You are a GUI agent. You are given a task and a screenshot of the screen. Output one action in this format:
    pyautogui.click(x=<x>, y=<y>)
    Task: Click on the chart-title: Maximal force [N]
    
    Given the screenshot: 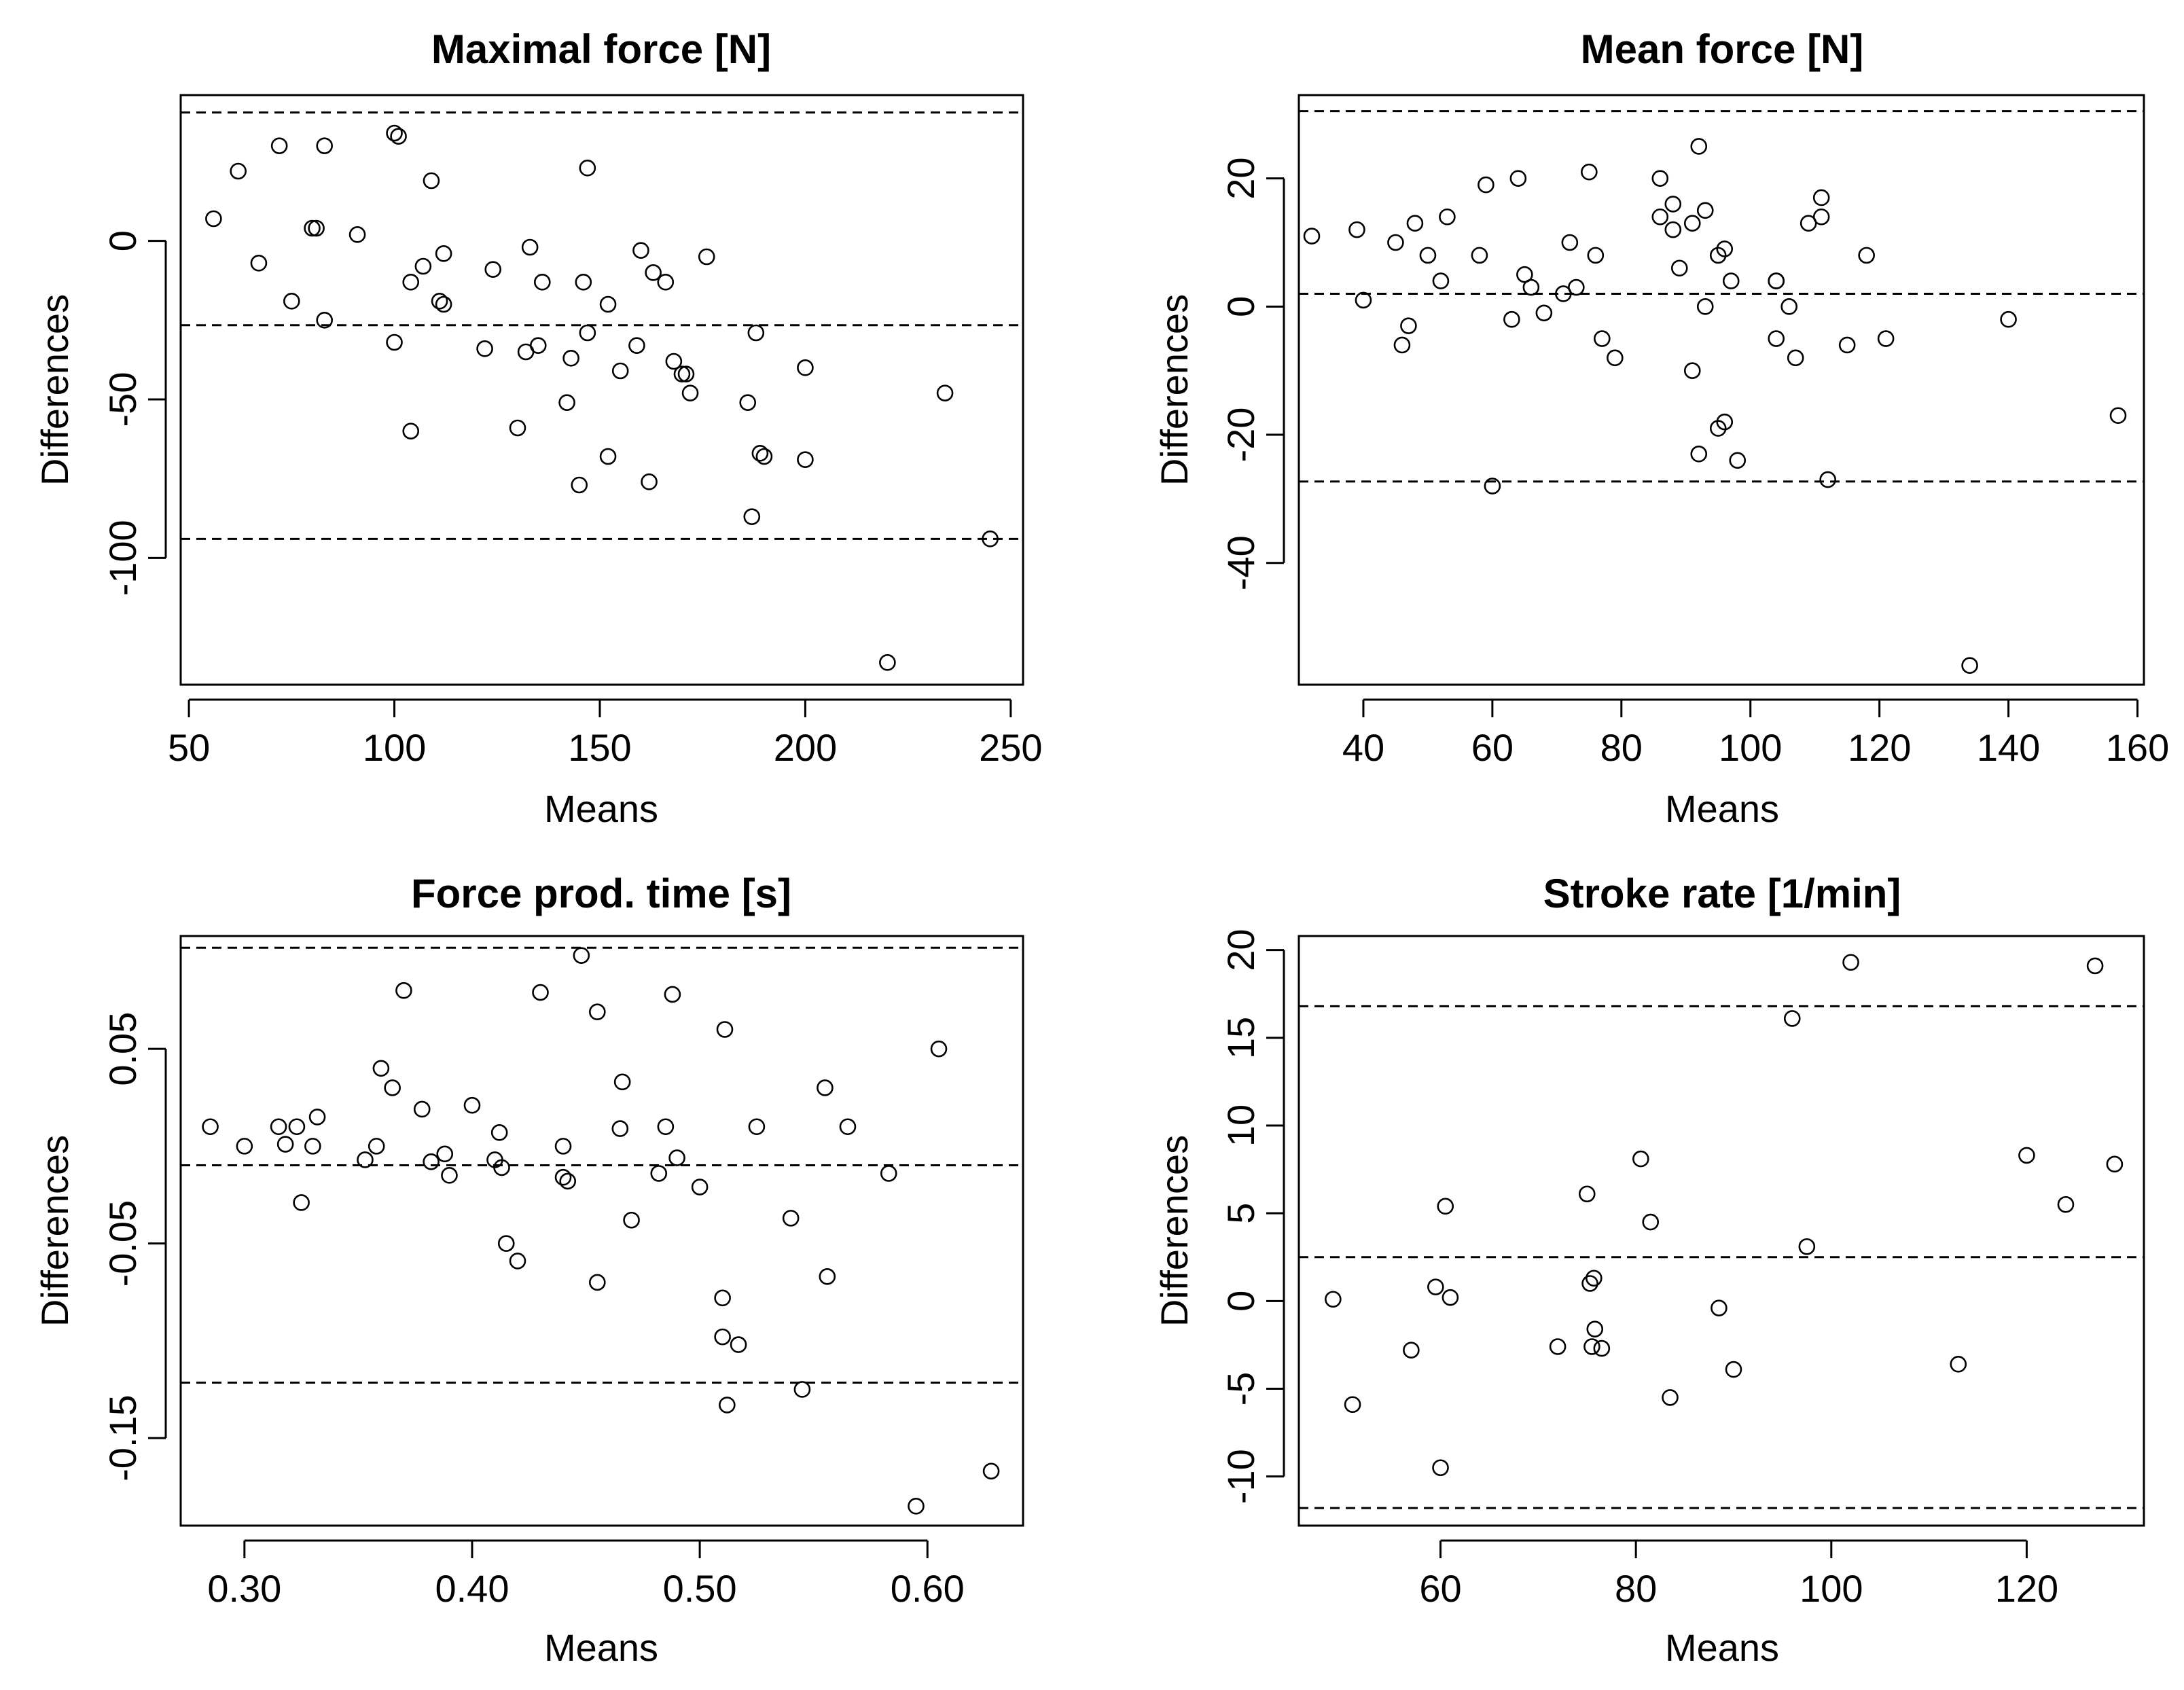 What is the action you would take?
    pyautogui.click(x=601, y=49)
    